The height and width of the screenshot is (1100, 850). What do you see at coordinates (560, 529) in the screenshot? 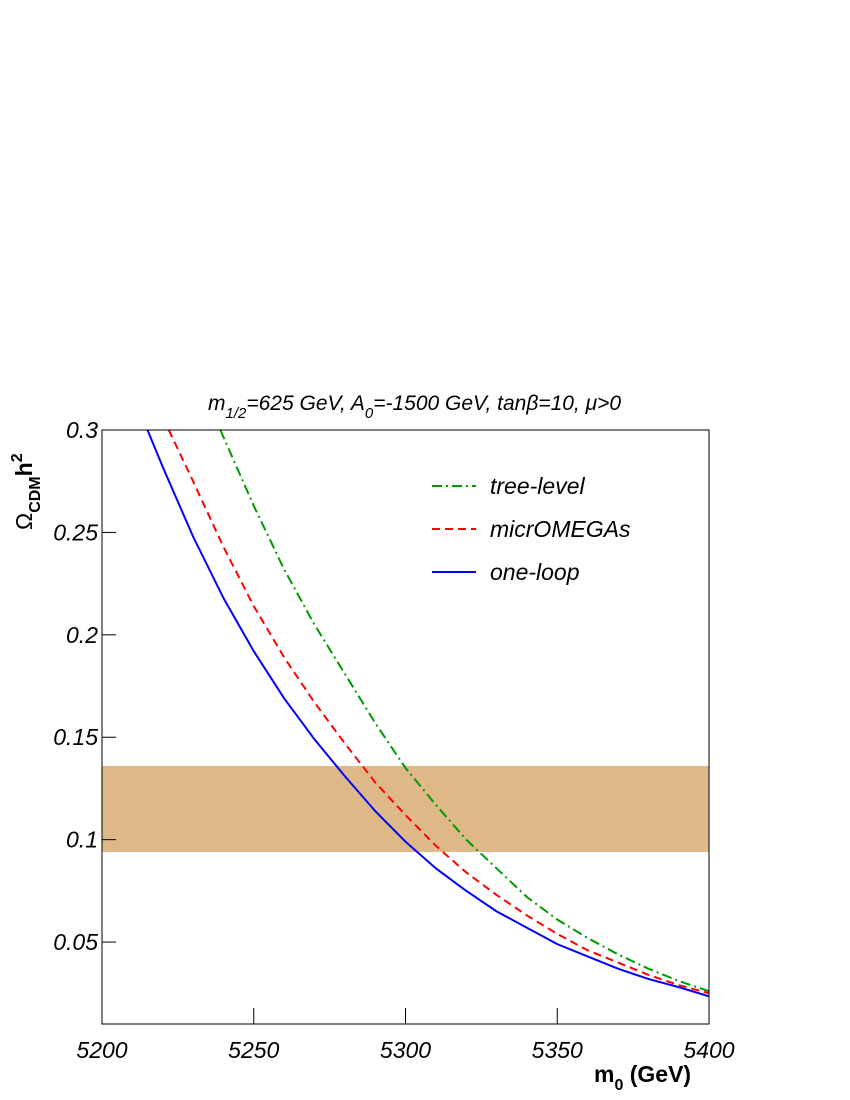
I see `legend-label: micrOMEGAs` at bounding box center [560, 529].